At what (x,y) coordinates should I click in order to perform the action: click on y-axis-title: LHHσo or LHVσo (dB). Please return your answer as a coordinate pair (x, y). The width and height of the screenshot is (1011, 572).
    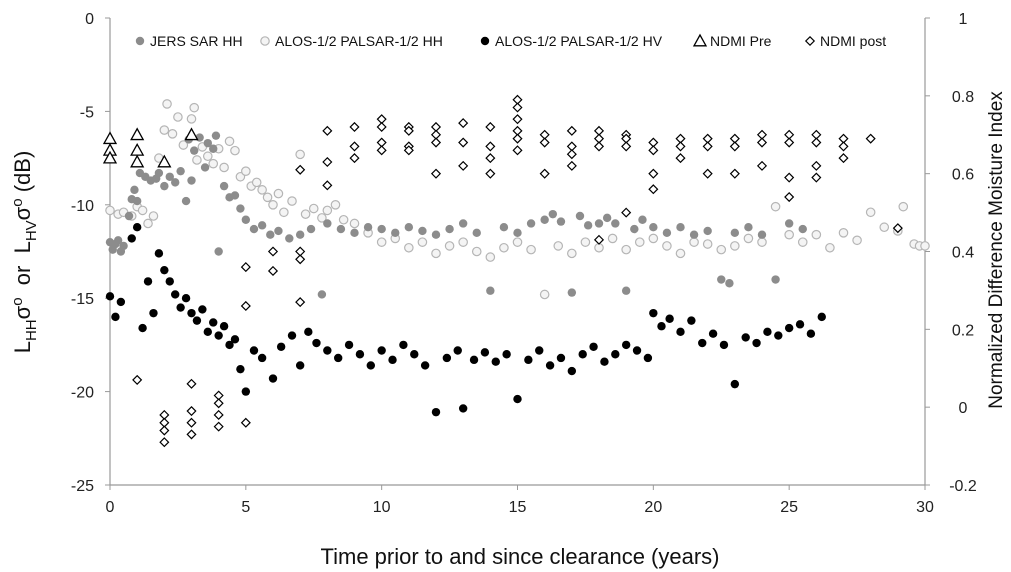
    Looking at the image, I should click on (24, 252).